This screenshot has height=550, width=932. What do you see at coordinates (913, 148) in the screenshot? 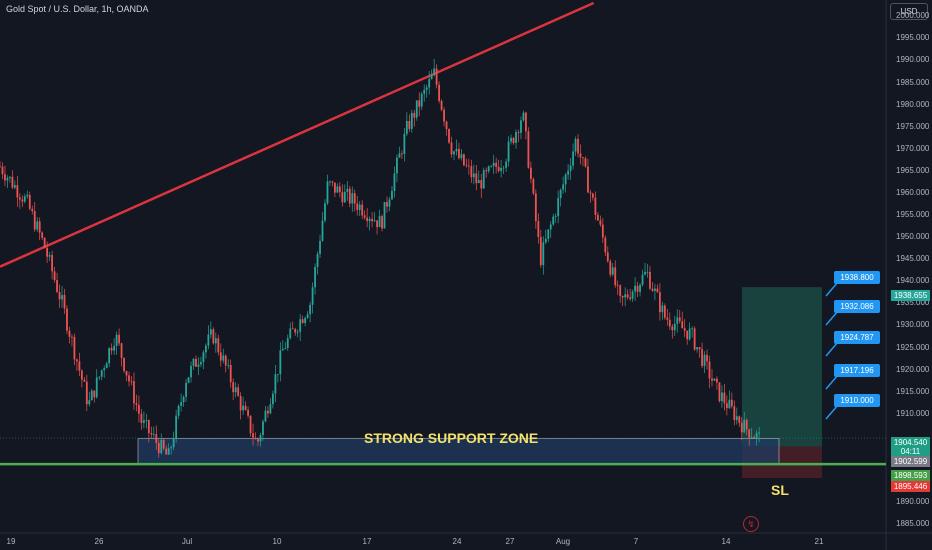
I see `price-axis-label: 1970.000` at bounding box center [913, 148].